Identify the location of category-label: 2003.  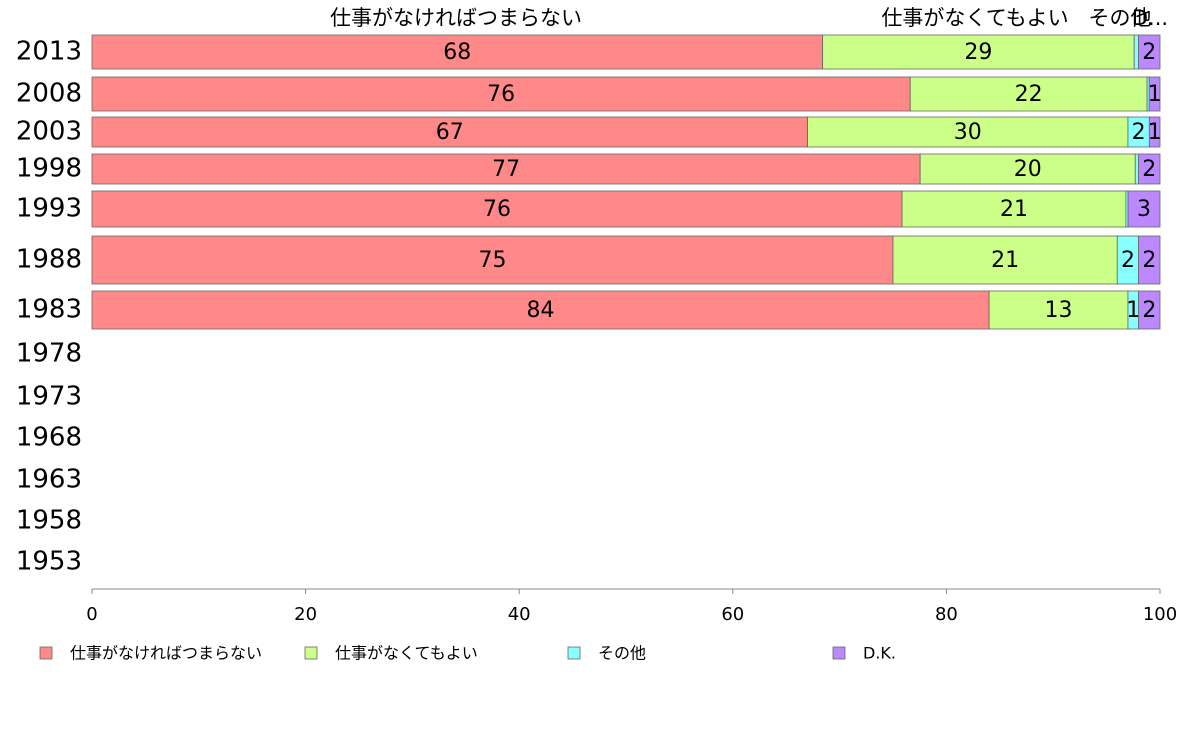
(49, 132).